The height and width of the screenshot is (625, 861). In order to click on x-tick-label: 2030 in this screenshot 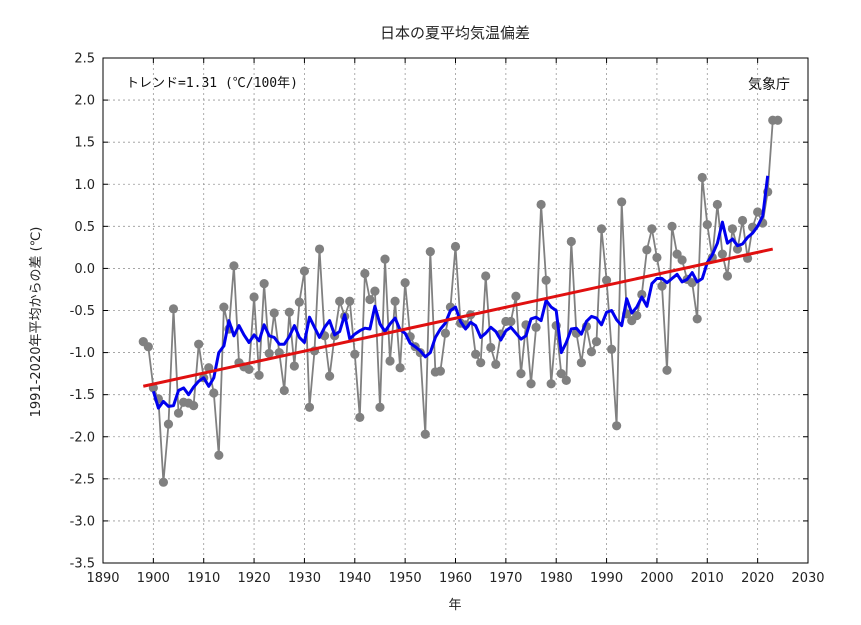, I will do `click(807, 578)`.